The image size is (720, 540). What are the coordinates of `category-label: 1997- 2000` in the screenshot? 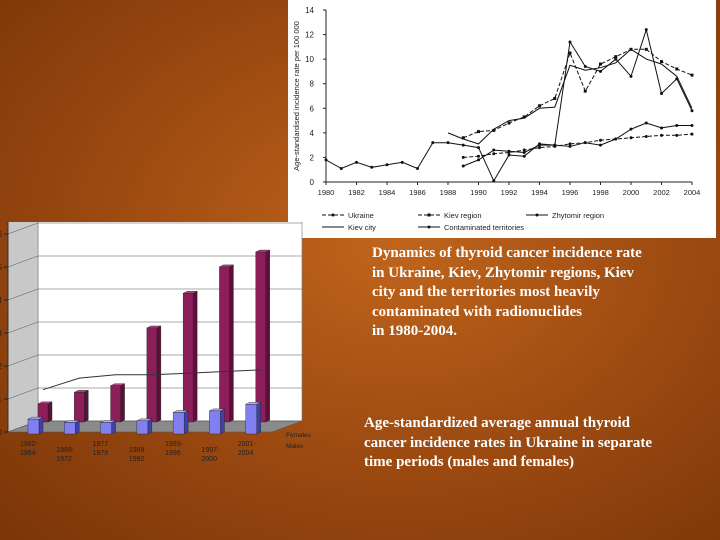 It's located at (210, 455).